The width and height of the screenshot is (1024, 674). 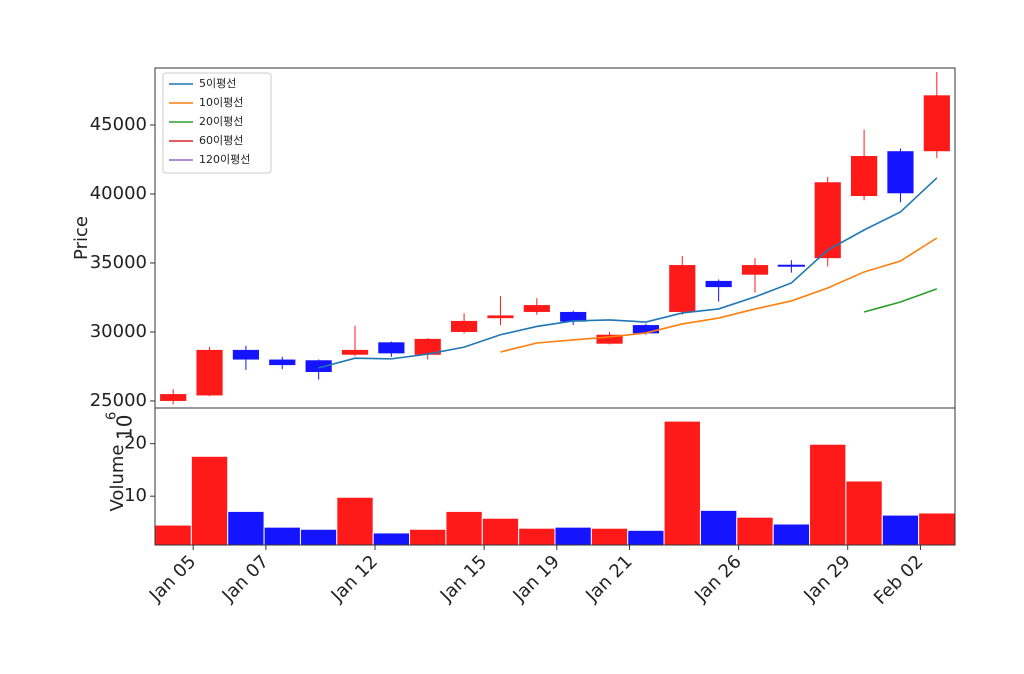 I want to click on x-tick-label: Jan 26, so click(x=717, y=578).